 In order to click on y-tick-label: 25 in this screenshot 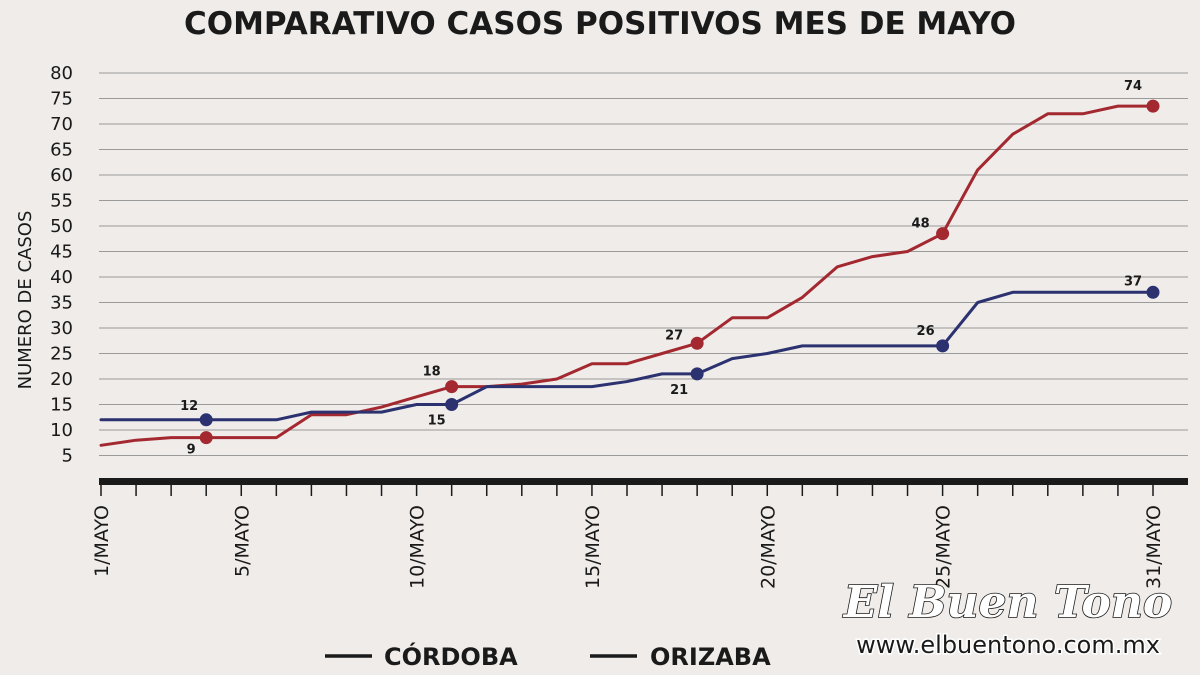, I will do `click(61, 354)`.